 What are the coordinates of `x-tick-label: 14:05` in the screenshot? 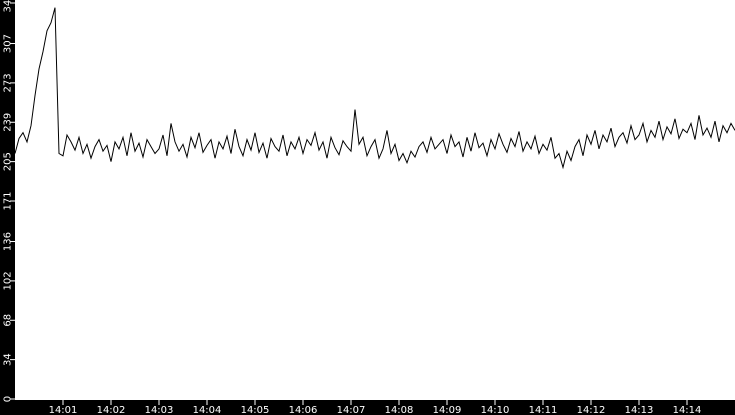 It's located at (255, 410).